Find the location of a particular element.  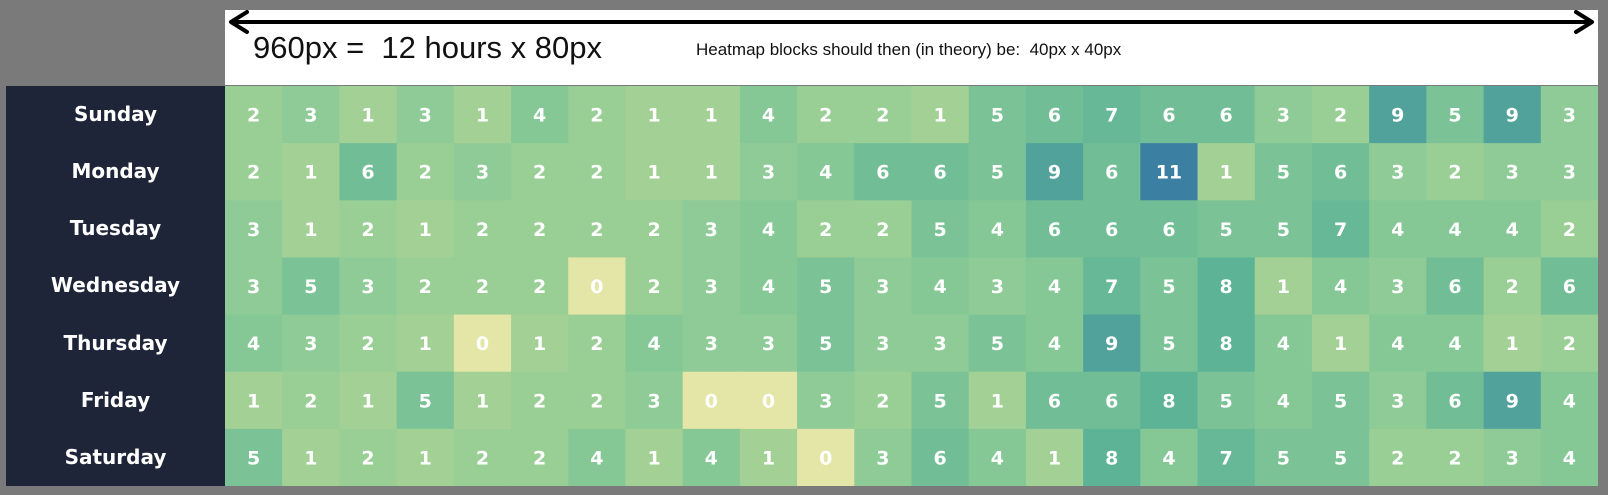

heatmap-cell-value: 0 is located at coordinates (711, 401).